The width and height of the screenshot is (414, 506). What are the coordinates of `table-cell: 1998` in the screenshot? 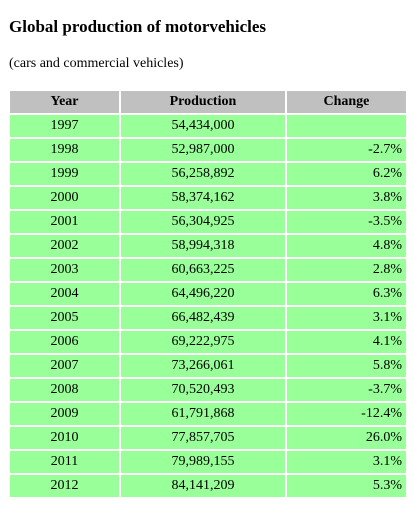 It's located at (65, 150).